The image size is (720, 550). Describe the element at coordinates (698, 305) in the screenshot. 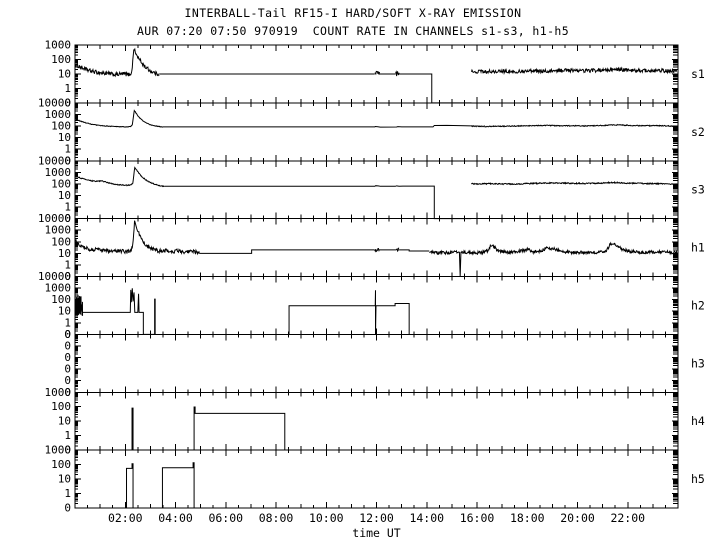

I see `channel-label-h2: h2` at that location.